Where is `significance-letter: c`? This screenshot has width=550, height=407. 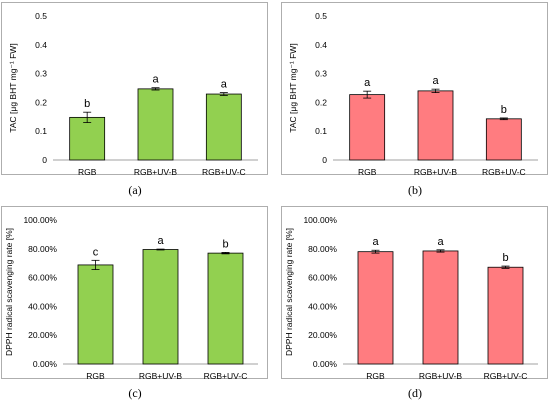 significance-letter: c is located at coordinates (96, 252).